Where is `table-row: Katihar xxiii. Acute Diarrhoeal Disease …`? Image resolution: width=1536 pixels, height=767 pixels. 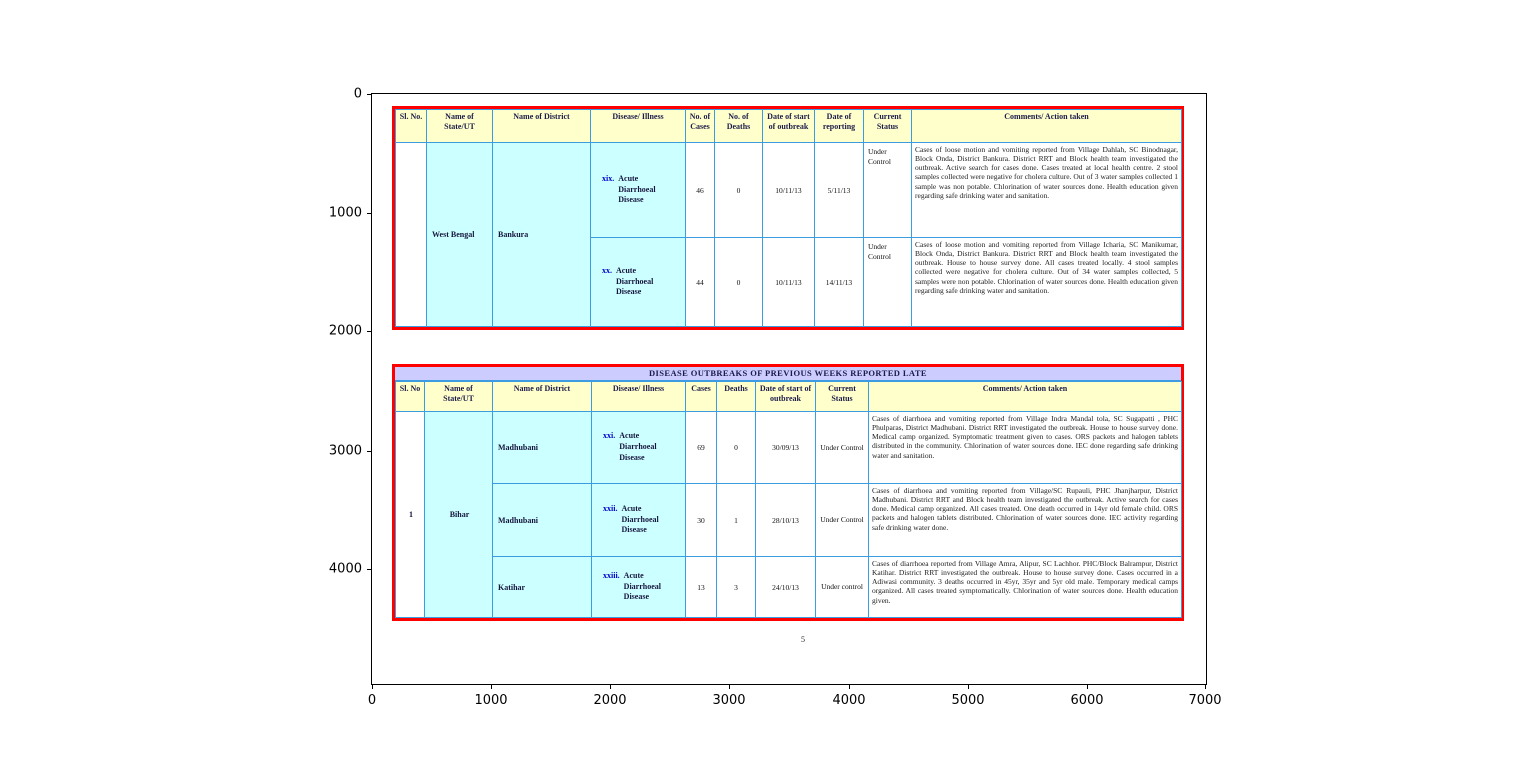
table-row: Katihar xxiii. Acute Diarrhoeal Disease … is located at coordinates (789, 587).